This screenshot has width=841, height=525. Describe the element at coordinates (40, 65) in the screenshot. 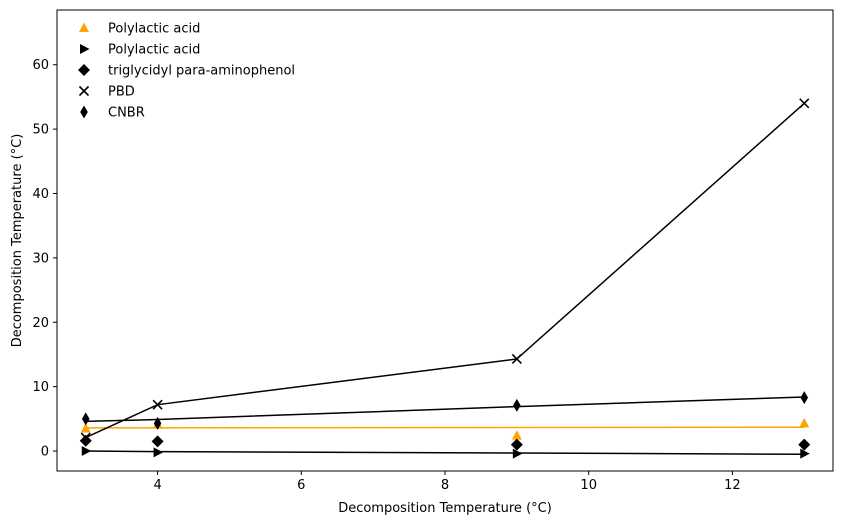

I see `y-tick-label: 60` at that location.